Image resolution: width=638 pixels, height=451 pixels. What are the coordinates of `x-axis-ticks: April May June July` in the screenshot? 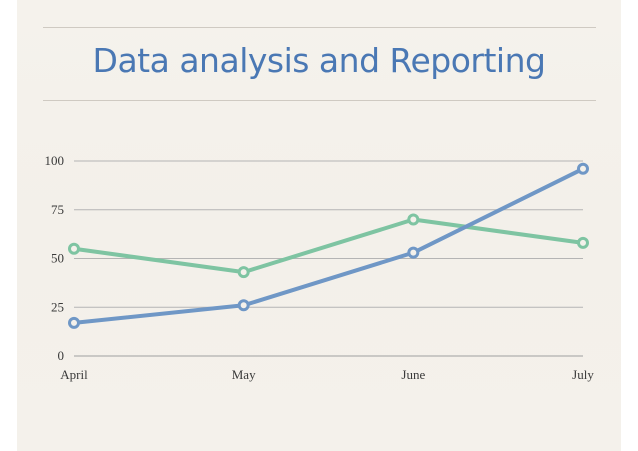 It's located at (327, 374).